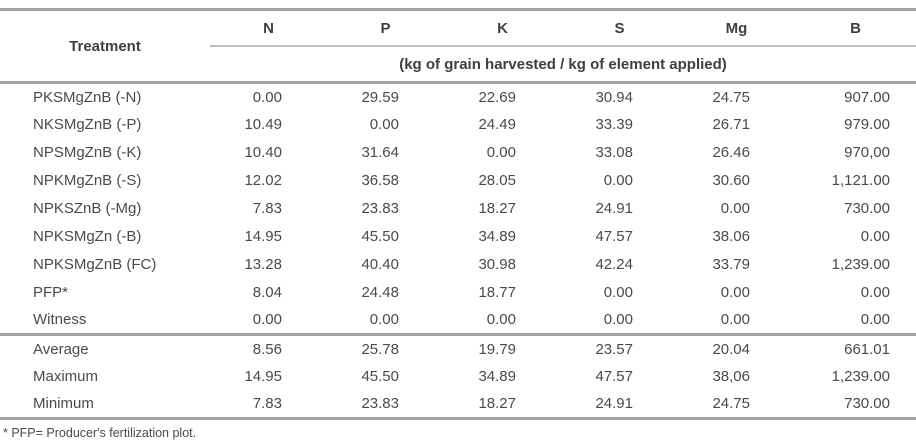 The image size is (916, 447). What do you see at coordinates (87, 180) in the screenshot?
I see `treatment-cell: NPKMgZnB (-S)` at bounding box center [87, 180].